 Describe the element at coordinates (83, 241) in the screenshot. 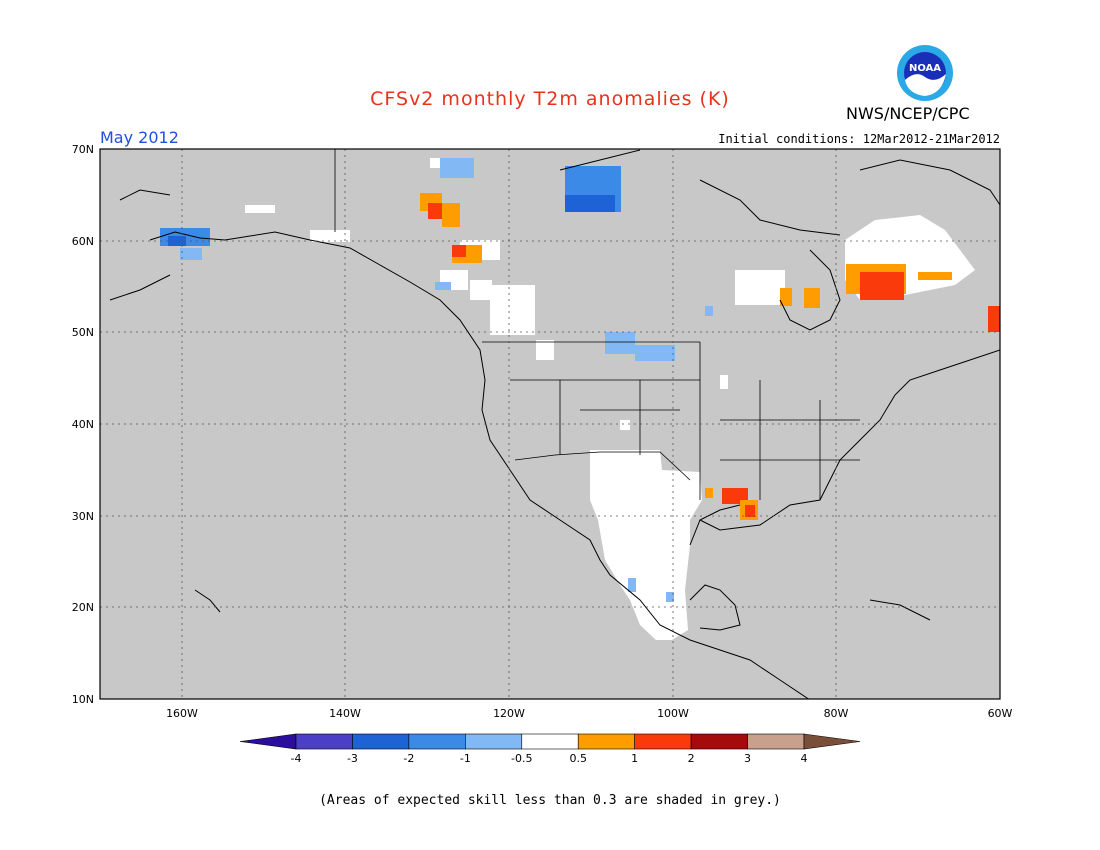

I see `lat-label-60: 60N` at that location.